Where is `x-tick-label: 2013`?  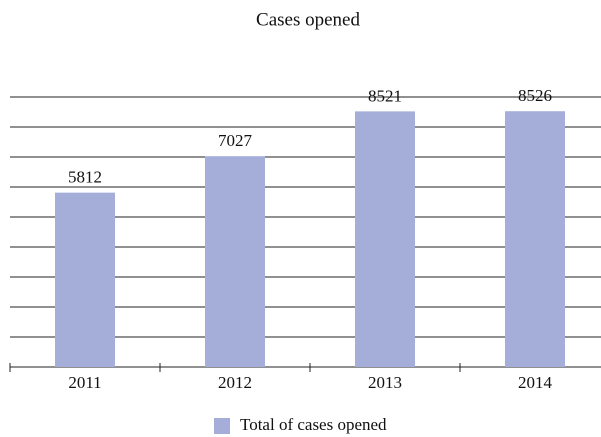 x-tick-label: 2013 is located at coordinates (385, 382).